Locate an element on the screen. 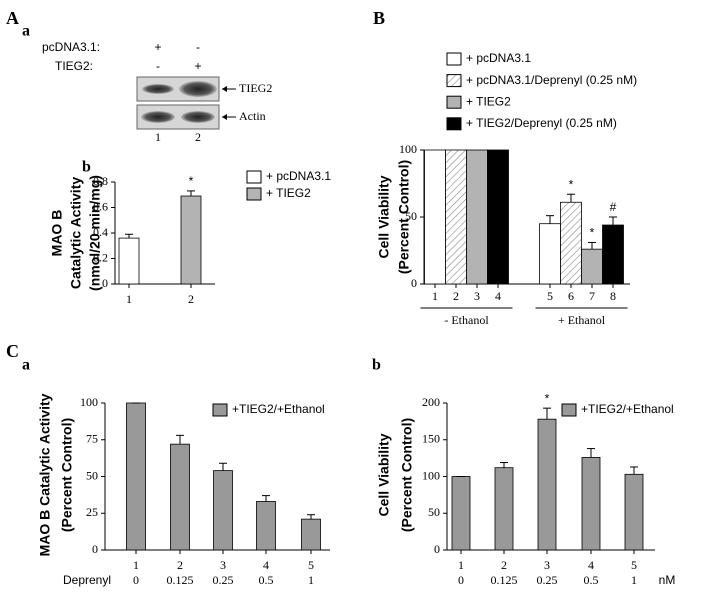  dose-unit: nM is located at coordinates (667, 580).